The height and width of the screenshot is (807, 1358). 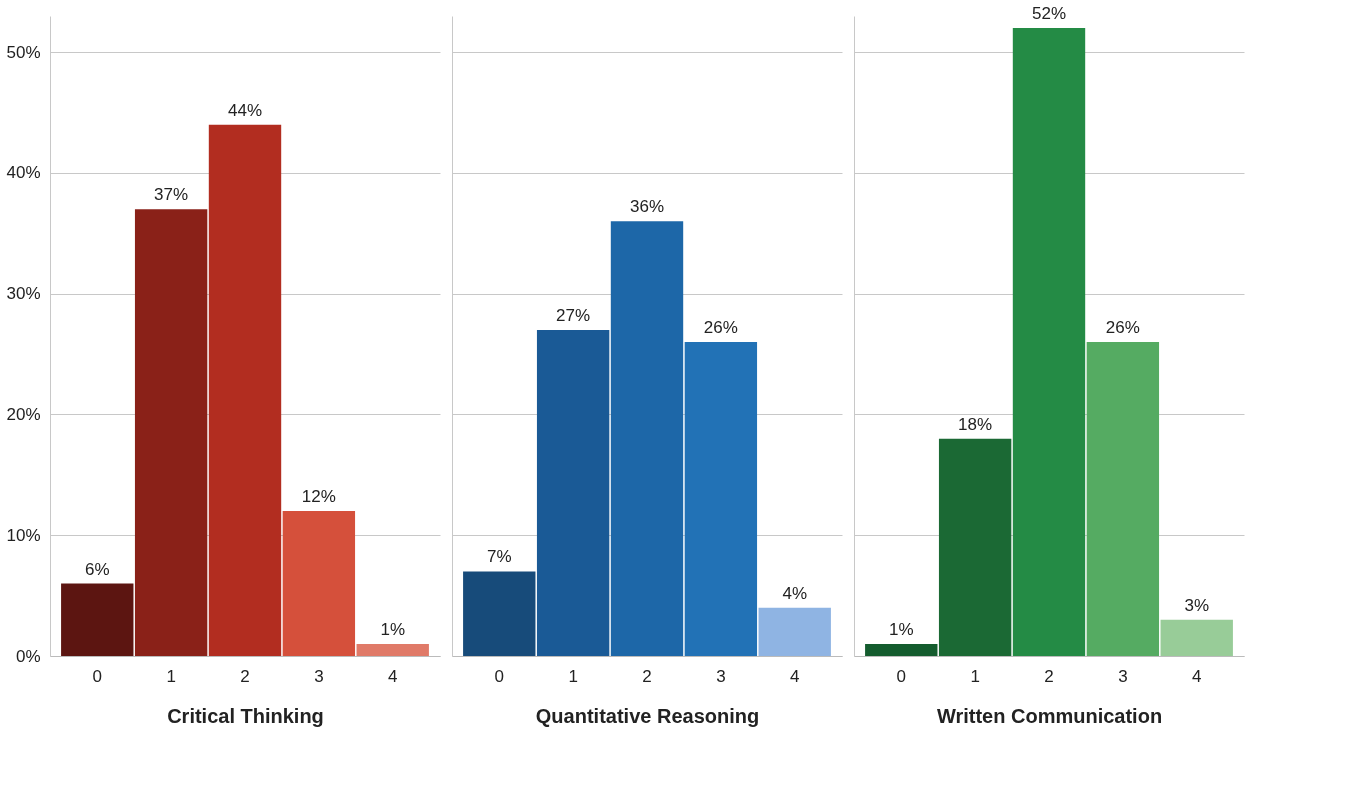 What do you see at coordinates (1049, 14) in the screenshot?
I see `data-label: 52%` at bounding box center [1049, 14].